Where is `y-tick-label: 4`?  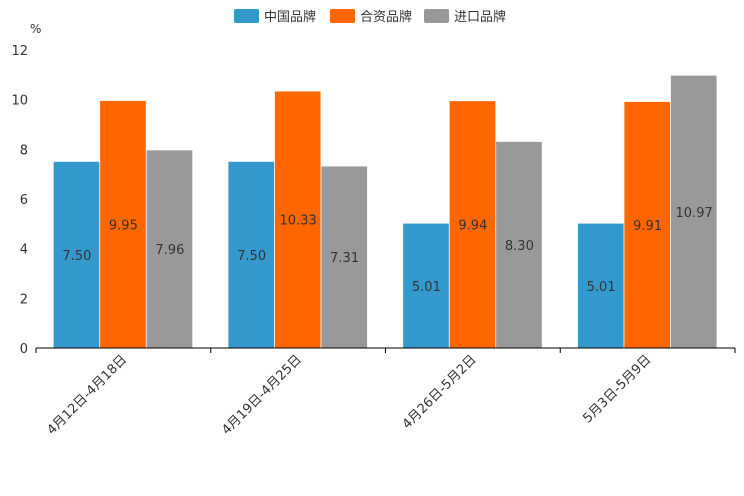 y-tick-label: 4 is located at coordinates (24, 250).